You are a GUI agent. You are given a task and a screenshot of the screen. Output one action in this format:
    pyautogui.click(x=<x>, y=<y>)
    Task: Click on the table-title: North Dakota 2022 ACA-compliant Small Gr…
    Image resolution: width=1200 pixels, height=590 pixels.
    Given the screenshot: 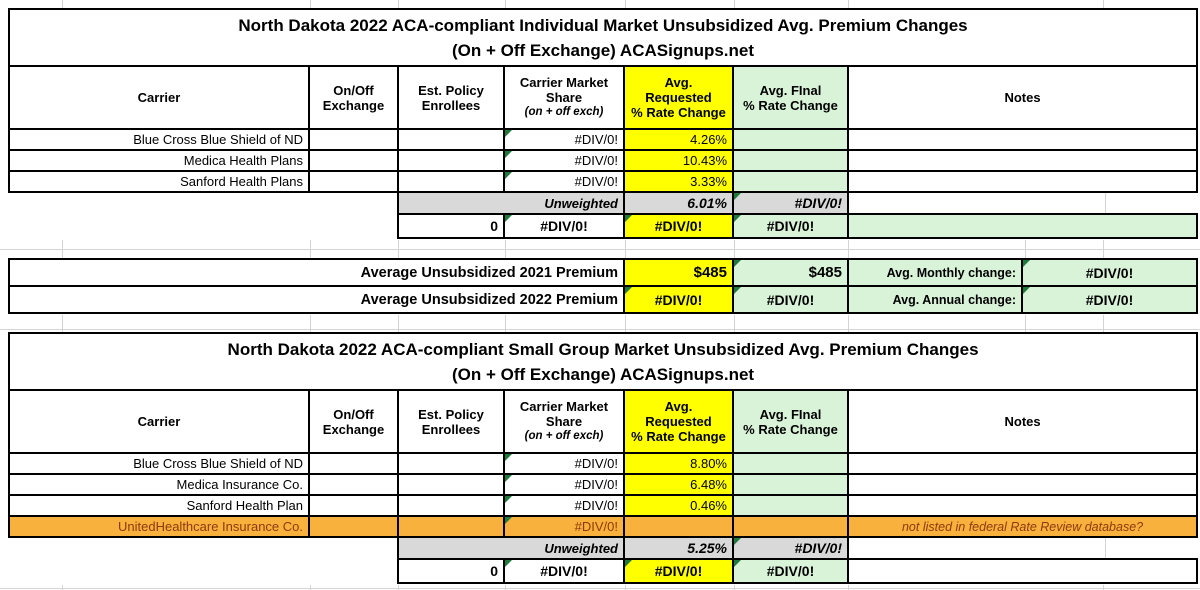 What is the action you would take?
    pyautogui.click(x=603, y=361)
    